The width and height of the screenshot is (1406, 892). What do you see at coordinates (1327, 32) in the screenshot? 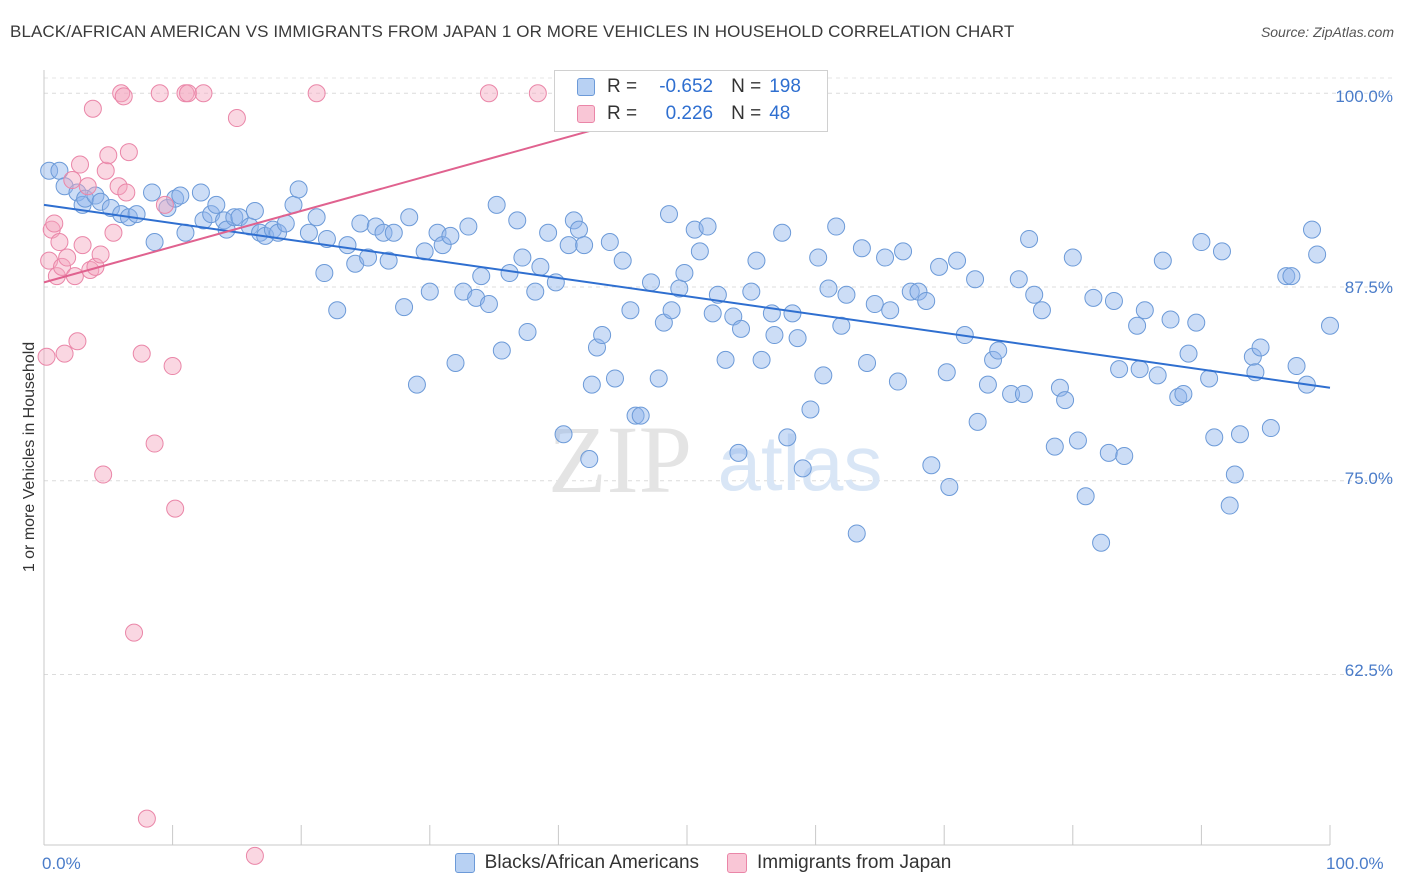
I see `source-credit: Source: ZipAtlas.com` at bounding box center [1327, 32].